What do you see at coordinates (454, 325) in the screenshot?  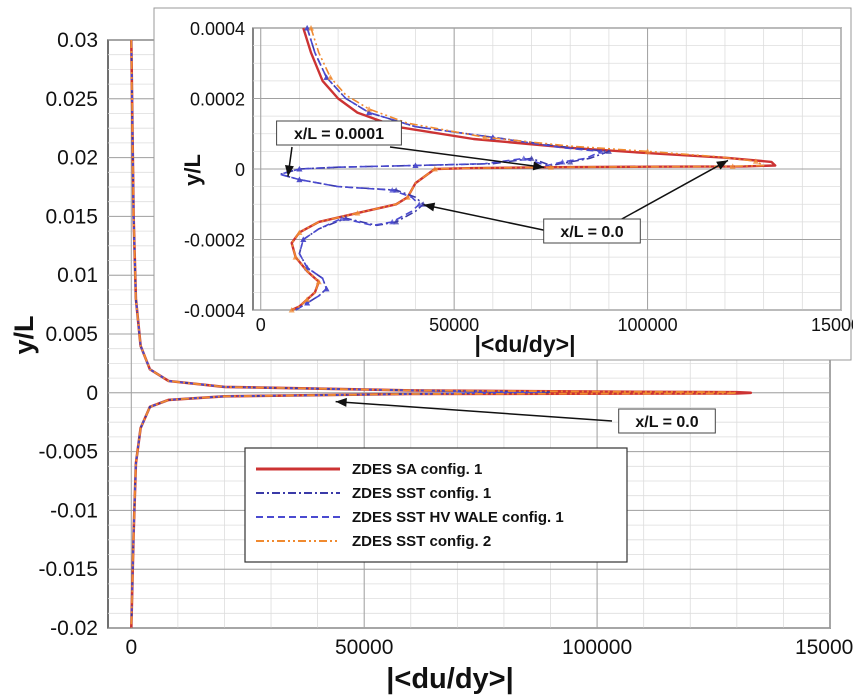 I see `inset-x-tick-label: 50000` at bounding box center [454, 325].